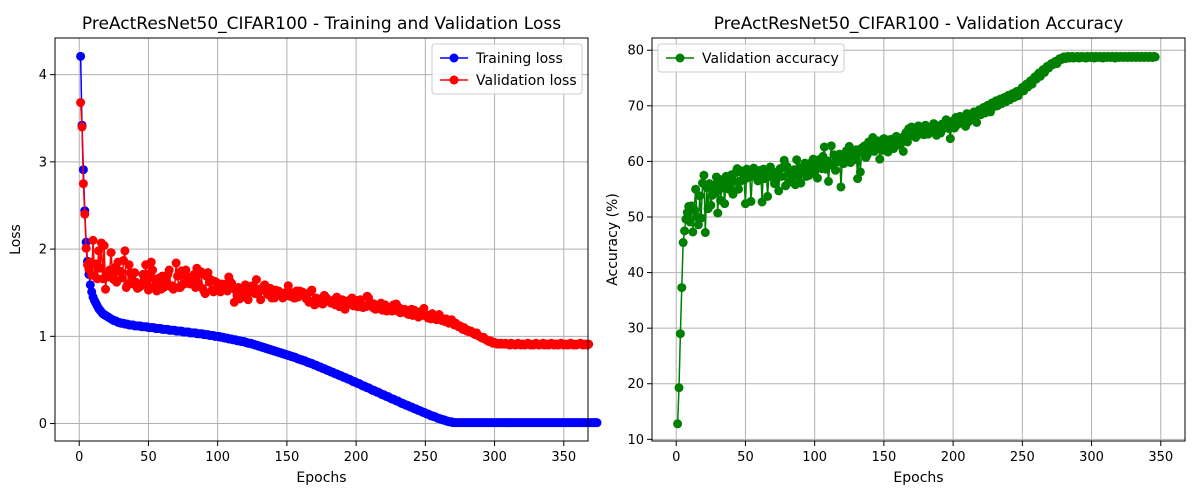 The width and height of the screenshot is (1200, 500). Describe the element at coordinates (635, 273) in the screenshot. I see `y-tick-label: 40` at that location.